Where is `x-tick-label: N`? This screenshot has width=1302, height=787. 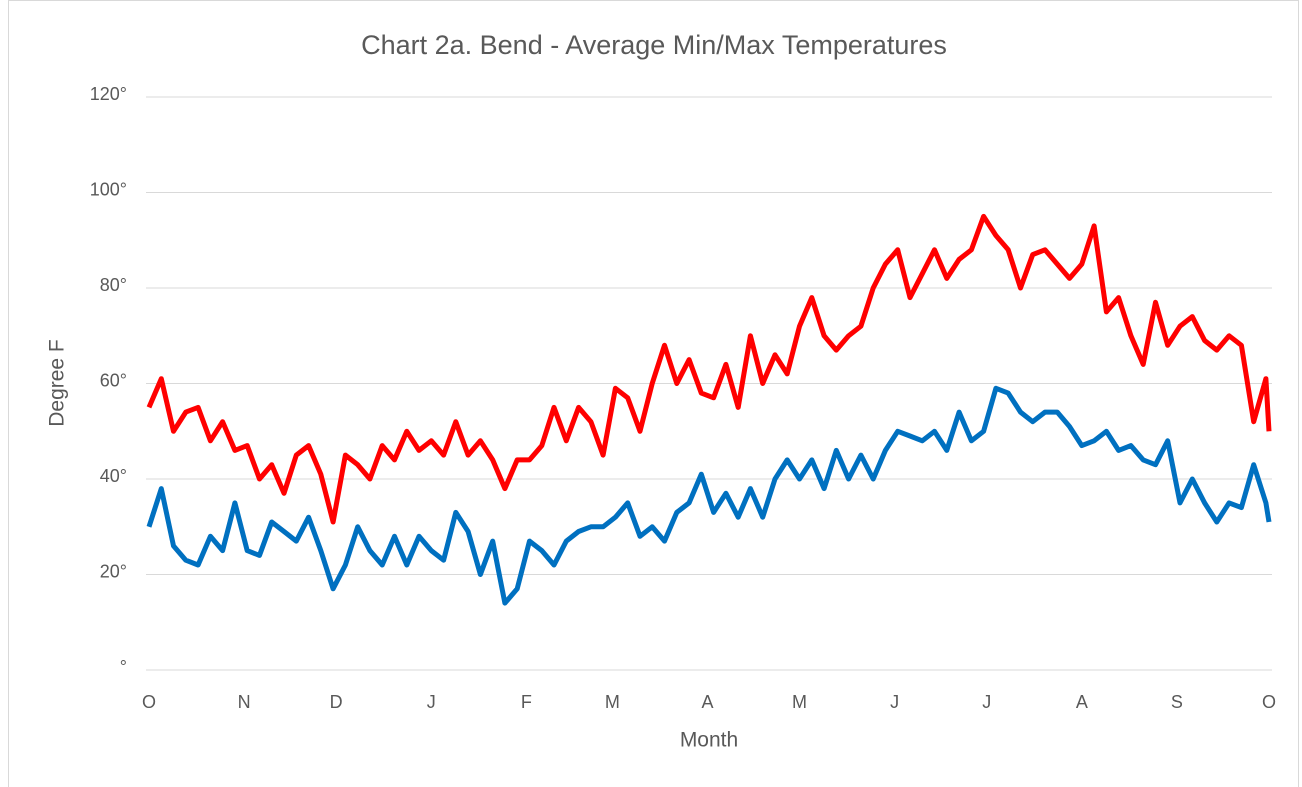 x-tick-label: N is located at coordinates (244, 702).